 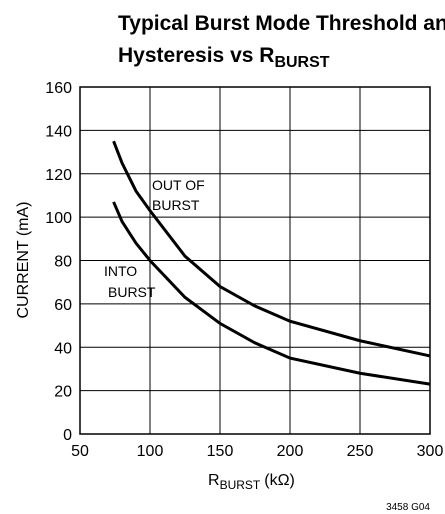 What do you see at coordinates (63, 305) in the screenshot?
I see `y-tick-label: 60` at bounding box center [63, 305].